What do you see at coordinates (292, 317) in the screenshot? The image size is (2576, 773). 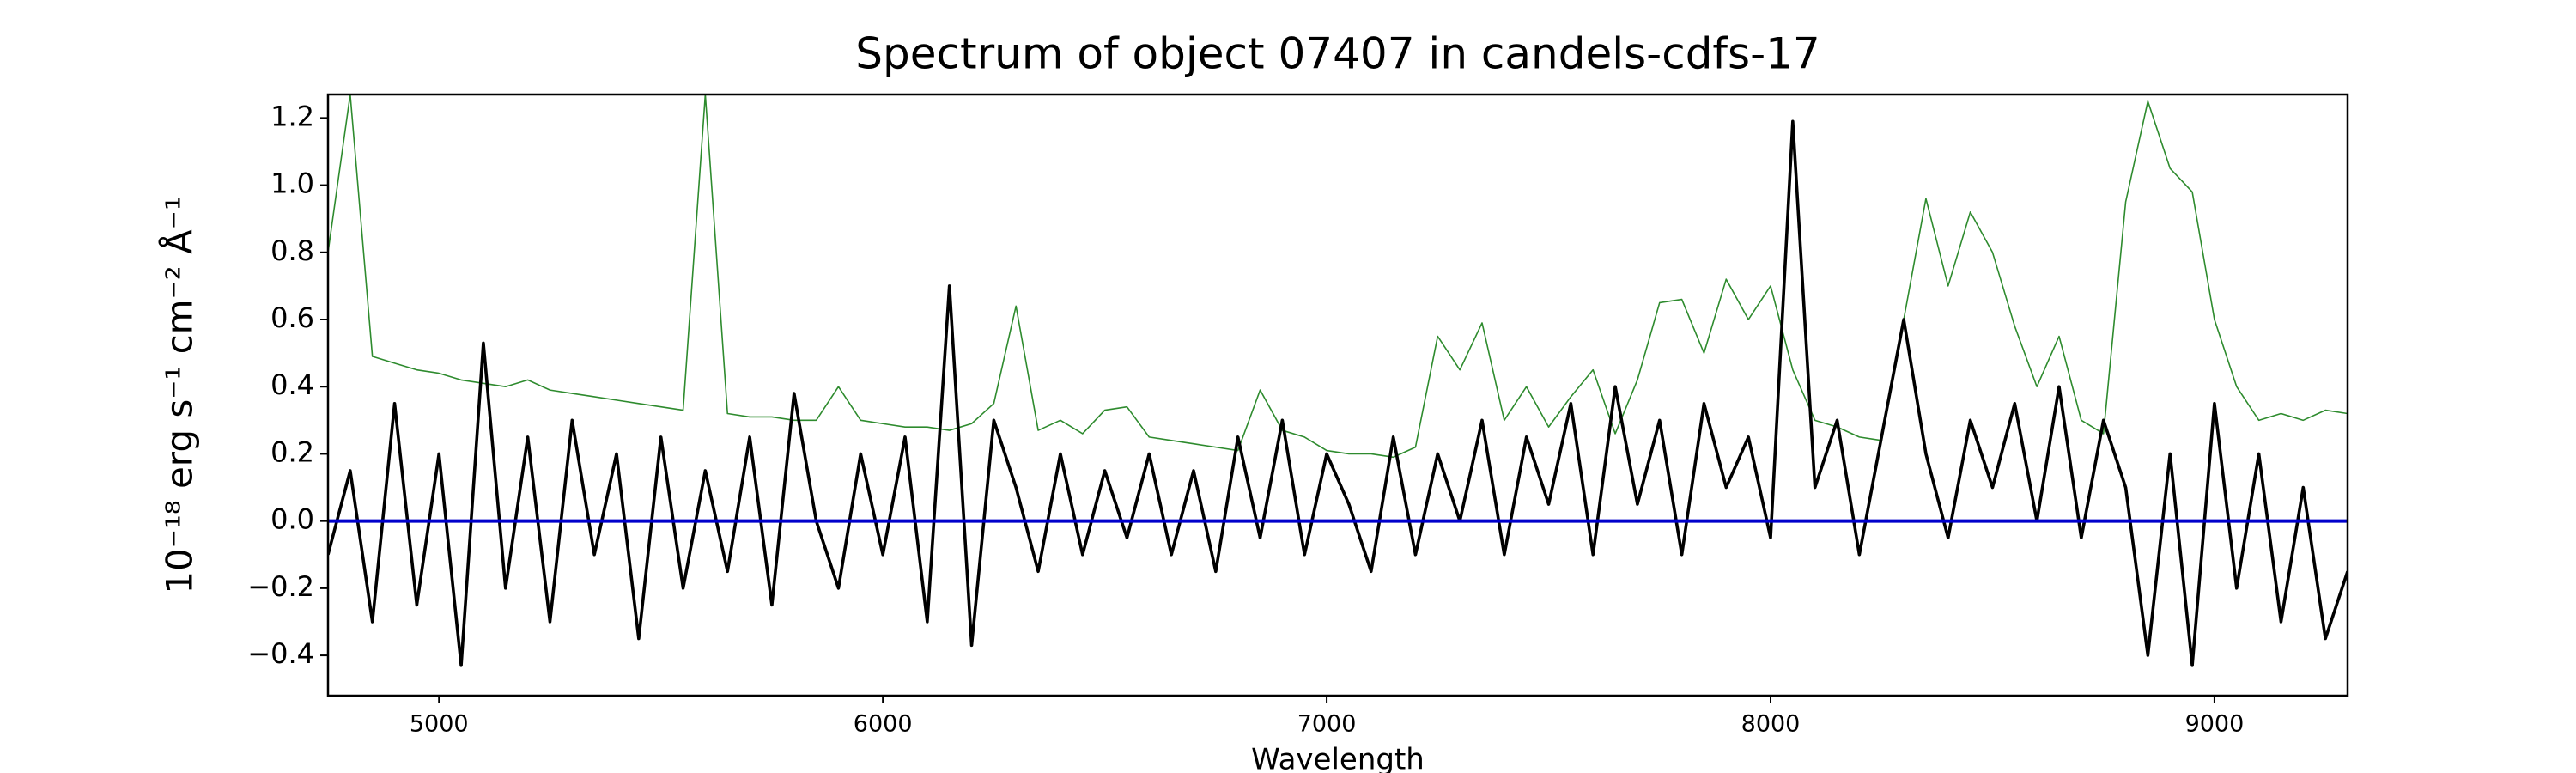 I see `y-tick-label: 0.6` at bounding box center [292, 317].